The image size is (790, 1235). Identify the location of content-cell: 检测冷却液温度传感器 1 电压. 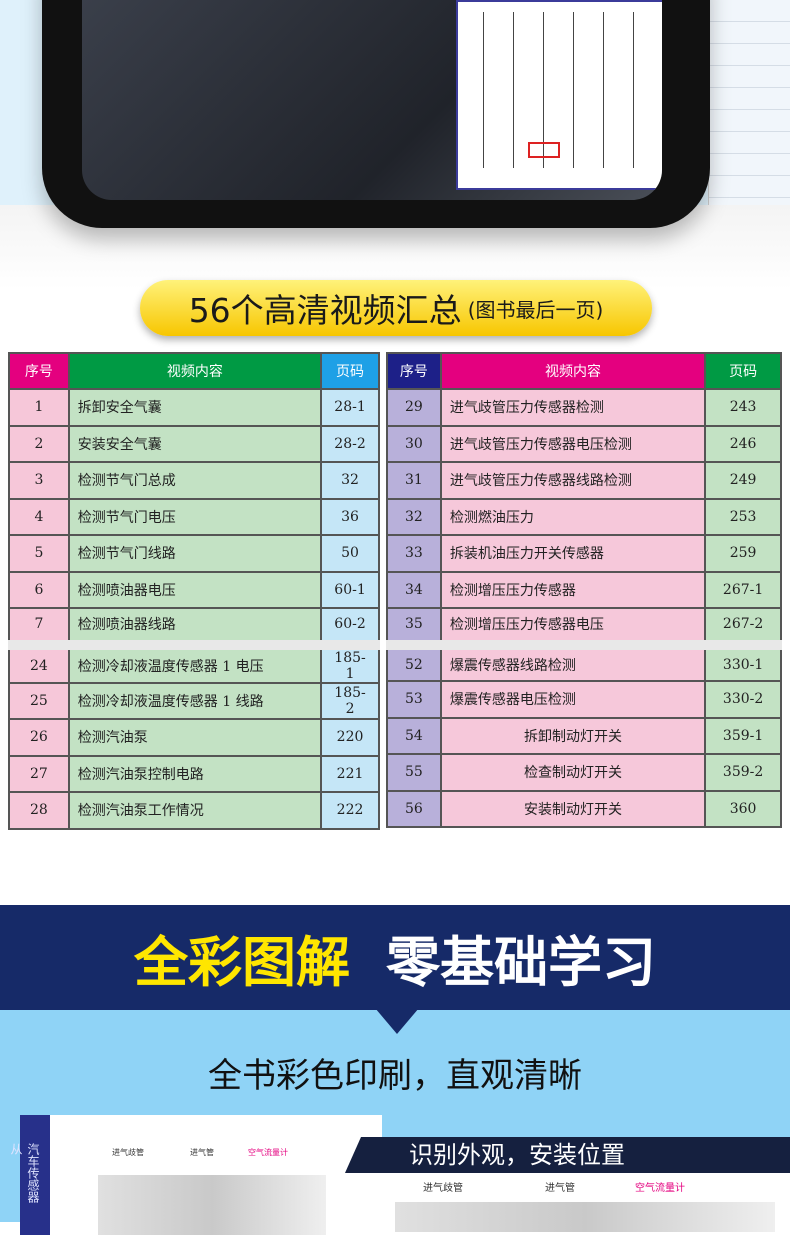
(195, 661).